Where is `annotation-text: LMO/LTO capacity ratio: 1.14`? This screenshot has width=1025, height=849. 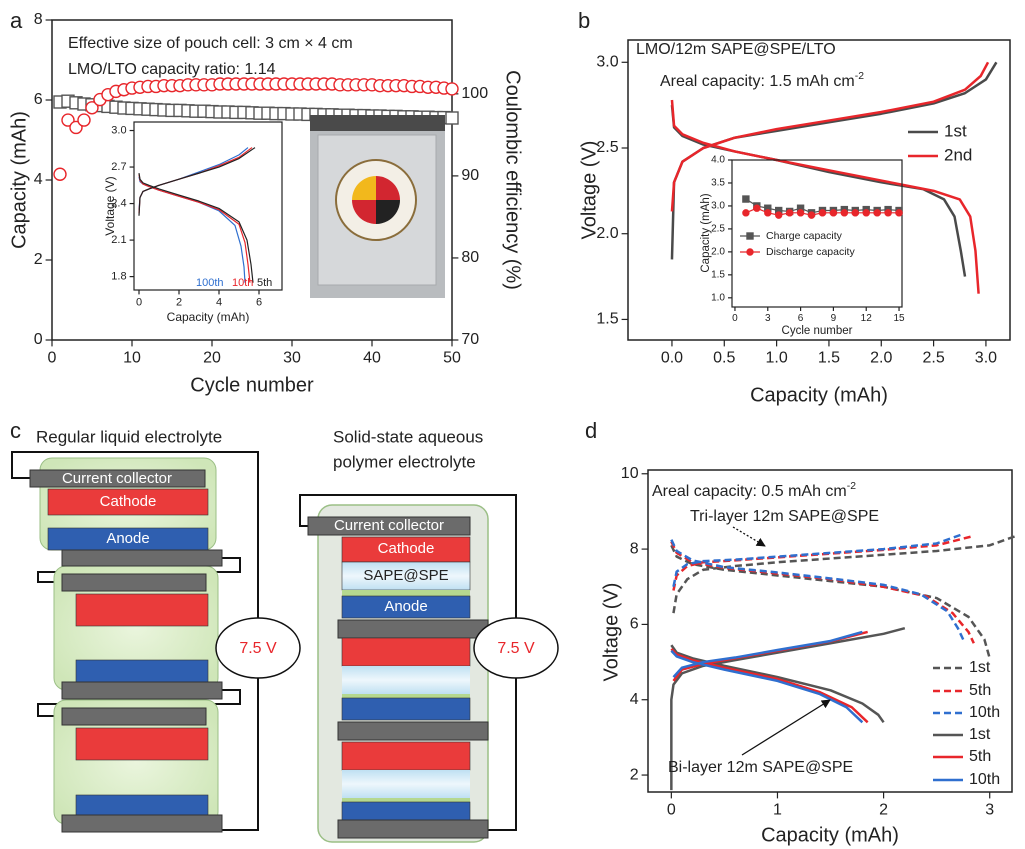 annotation-text: LMO/LTO capacity ratio: 1.14 is located at coordinates (172, 69).